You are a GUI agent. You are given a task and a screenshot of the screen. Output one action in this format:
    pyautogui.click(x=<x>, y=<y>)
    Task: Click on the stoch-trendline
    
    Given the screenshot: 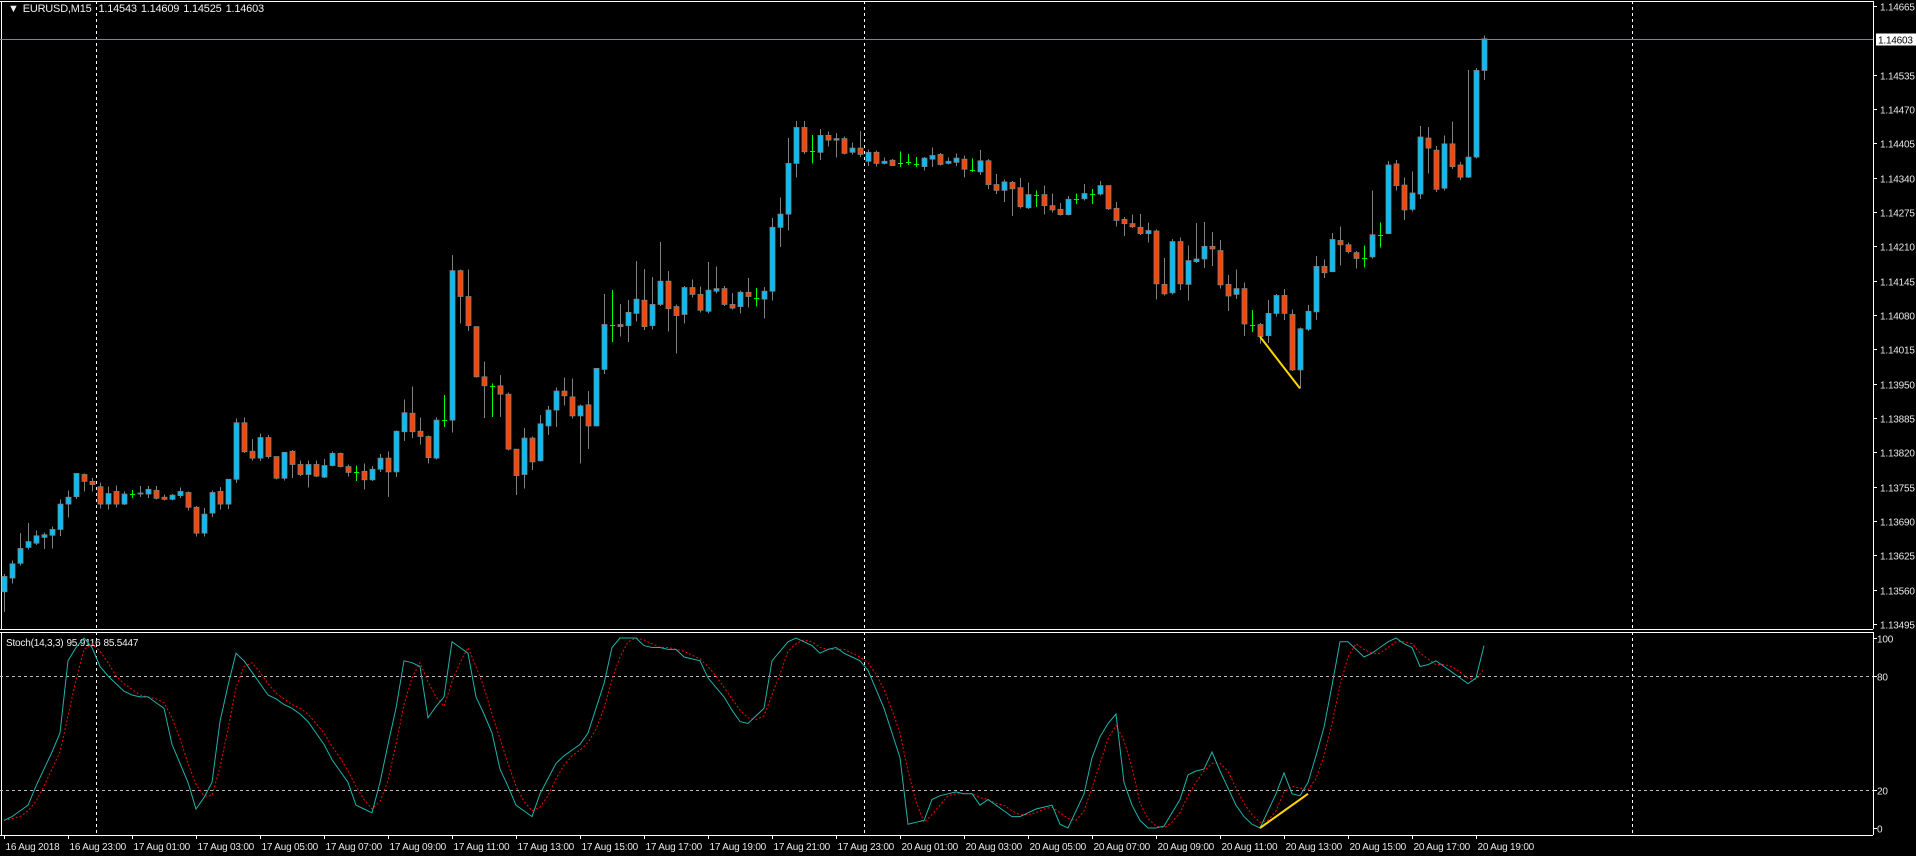 What is the action you would take?
    pyautogui.click(x=1284, y=810)
    